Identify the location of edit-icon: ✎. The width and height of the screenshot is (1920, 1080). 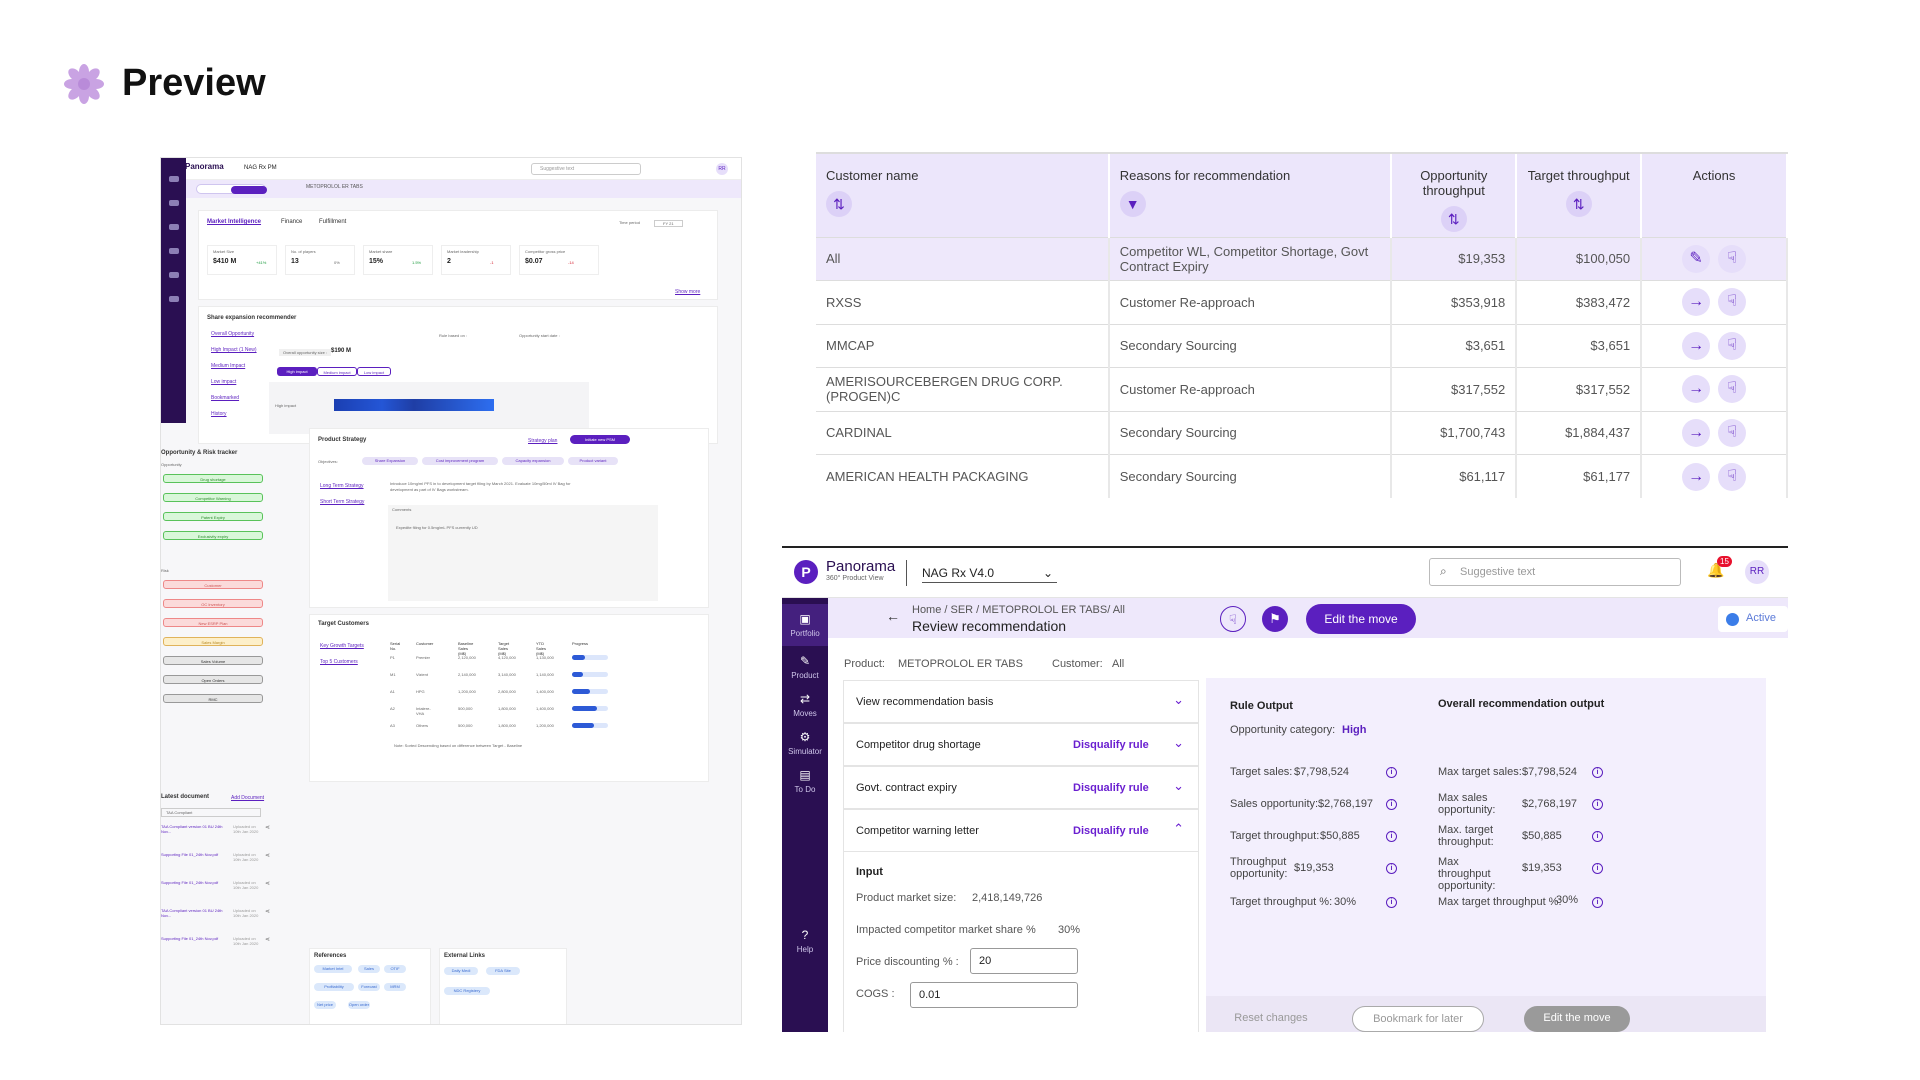
(1696, 258).